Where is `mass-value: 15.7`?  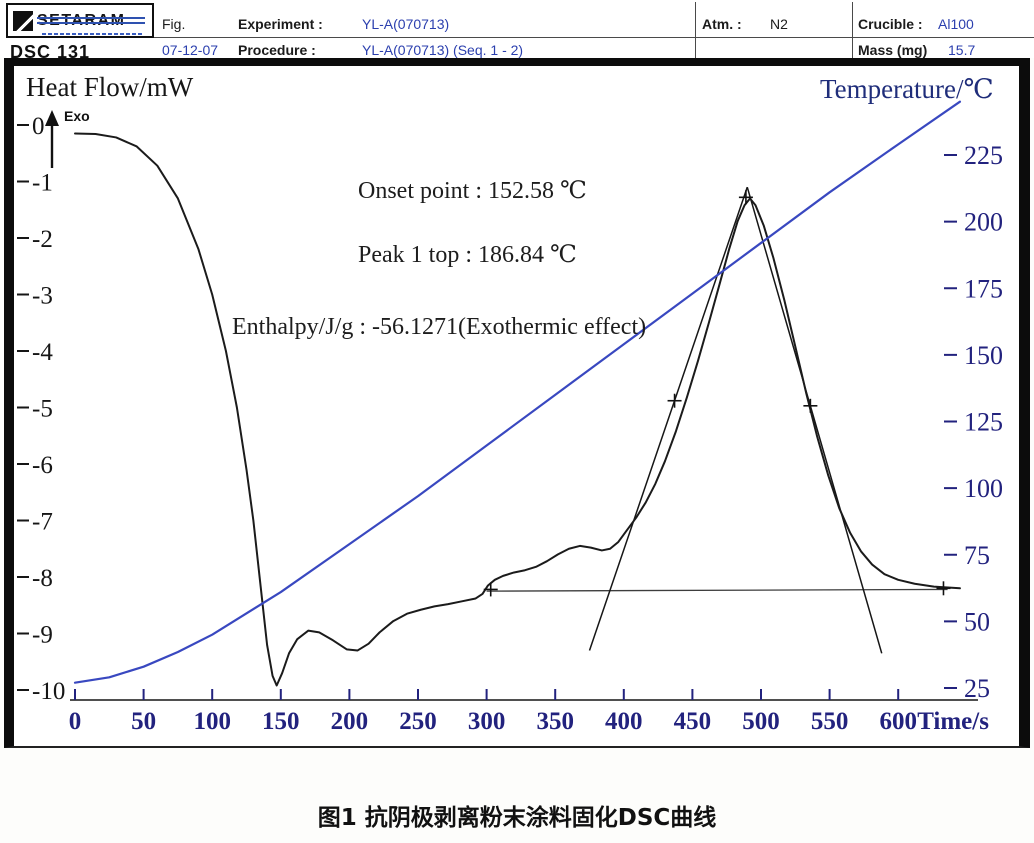
mass-value: 15.7 is located at coordinates (962, 50).